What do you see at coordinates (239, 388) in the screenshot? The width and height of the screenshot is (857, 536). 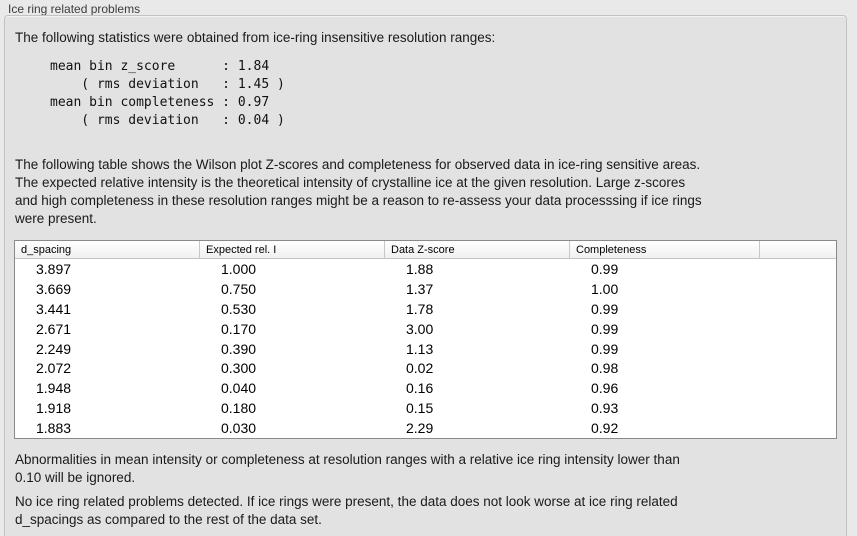 I see `table-cell: 0.040` at bounding box center [239, 388].